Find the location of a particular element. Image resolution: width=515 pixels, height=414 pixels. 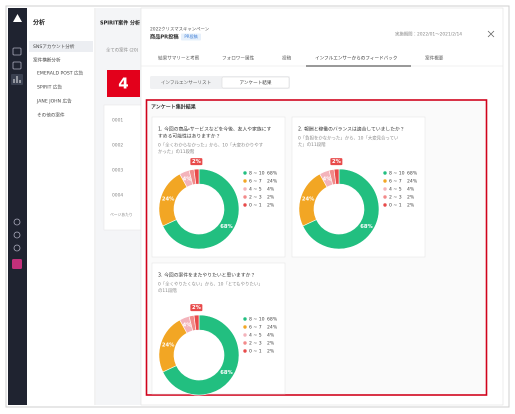

description: 0「全くやりたくない」から、10「とてもやりたい」 is located at coordinates (210, 284).